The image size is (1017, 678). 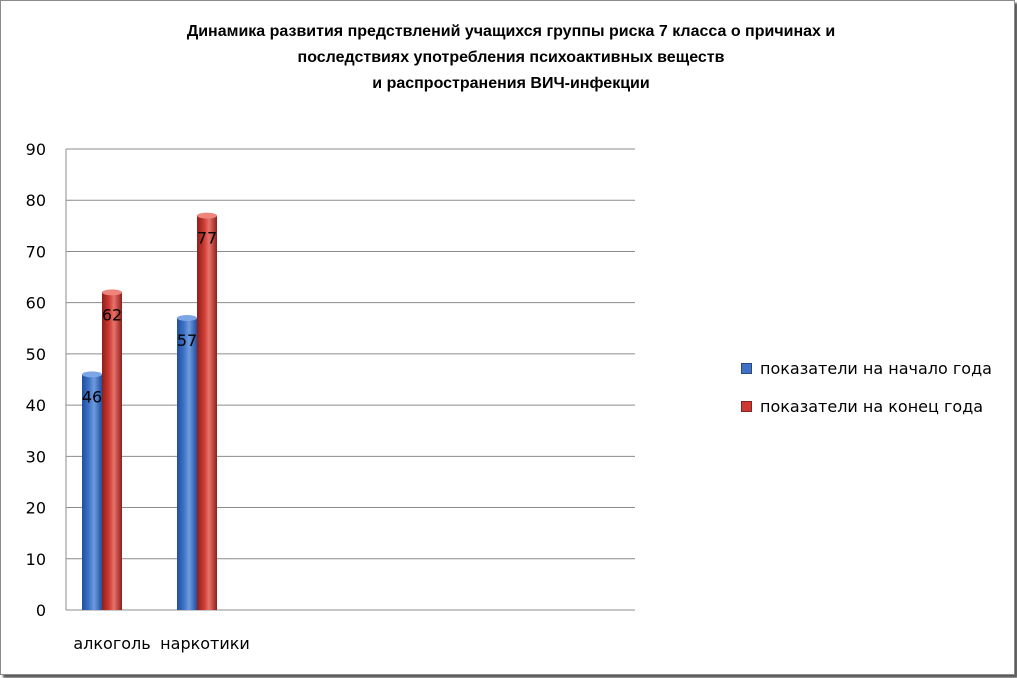 What do you see at coordinates (36, 405) in the screenshot?
I see `y-tick-label: 40` at bounding box center [36, 405].